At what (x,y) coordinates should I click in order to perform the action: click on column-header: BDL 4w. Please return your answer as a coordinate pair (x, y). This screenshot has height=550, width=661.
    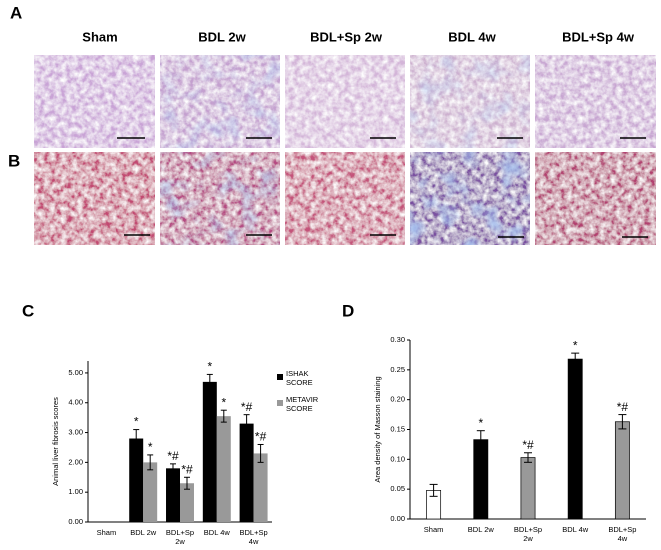
    Looking at the image, I should click on (472, 36).